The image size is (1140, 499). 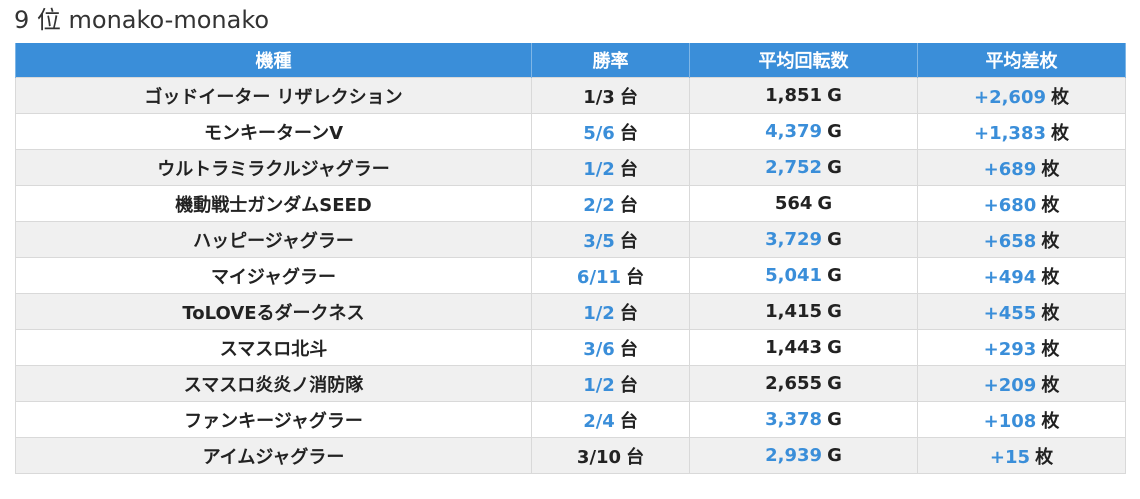 What do you see at coordinates (794, 275) in the screenshot?
I see `avg-spins-value: 5,041` at bounding box center [794, 275].